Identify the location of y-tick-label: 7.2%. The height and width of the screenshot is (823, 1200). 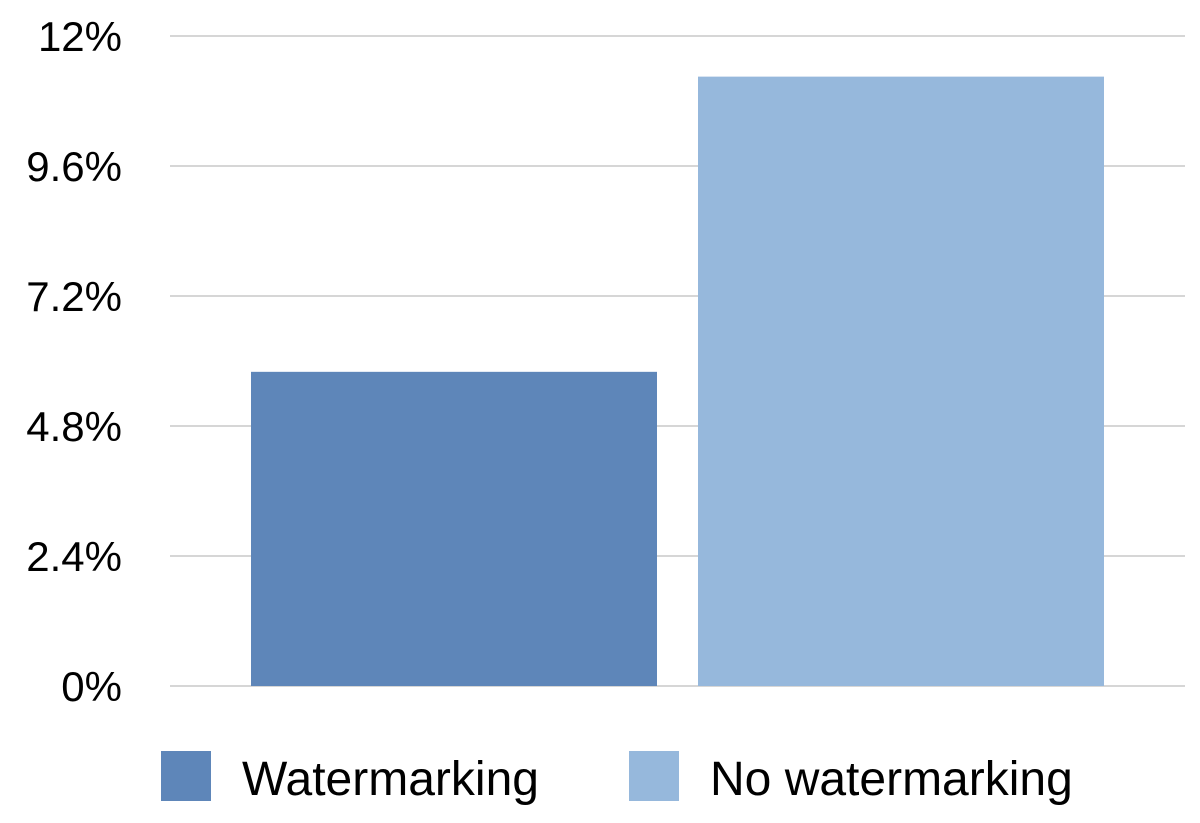
(74, 296).